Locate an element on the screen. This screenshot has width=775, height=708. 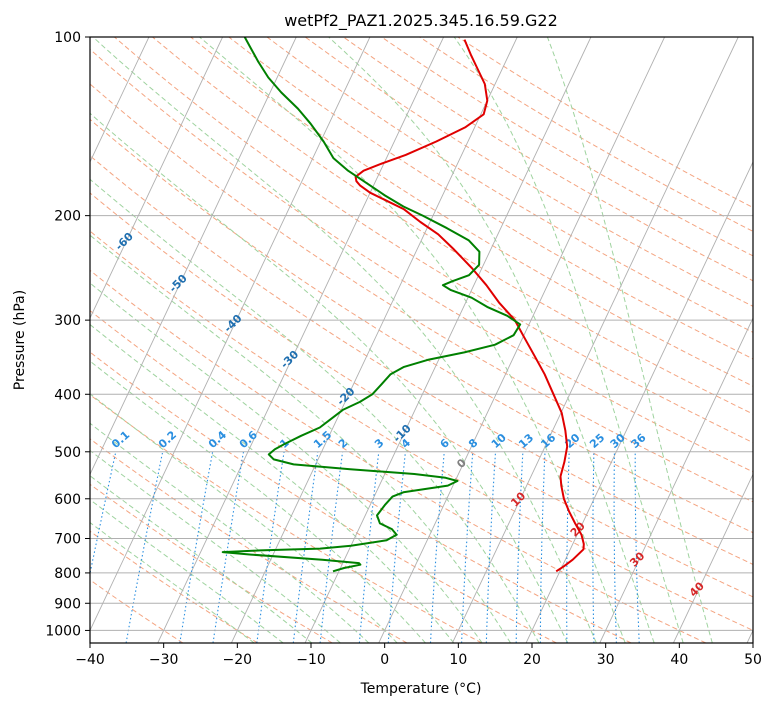
y-tick-label: 400 is located at coordinates (67, 395).